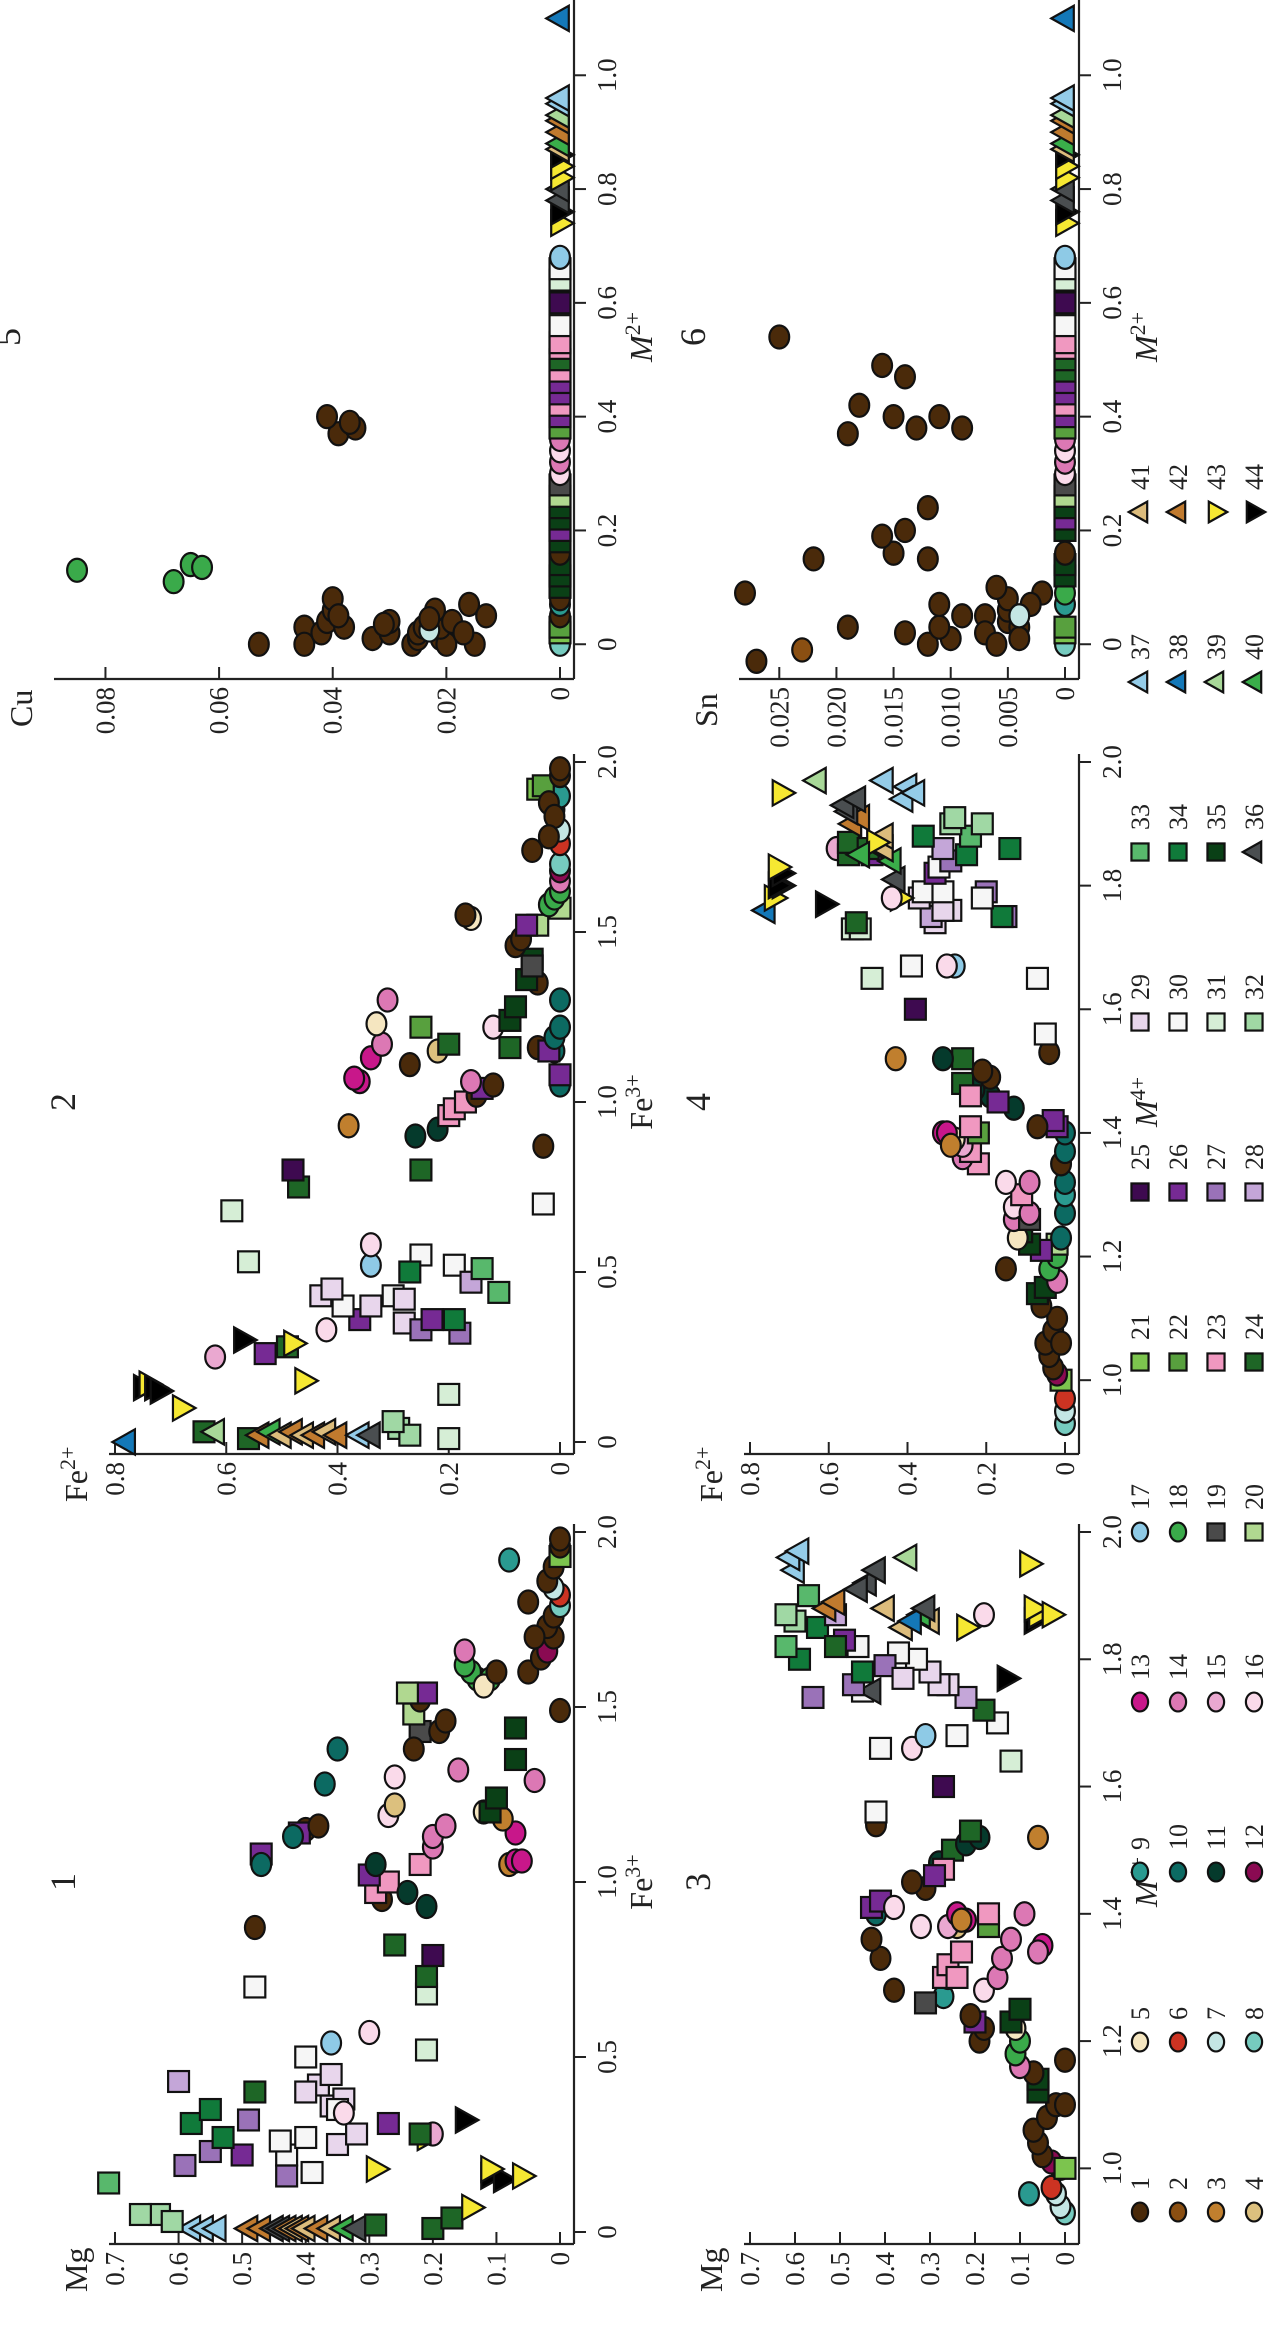 The image size is (1287, 2327). What do you see at coordinates (607, 1272) in the screenshot?
I see `x-tick-label: 0.5` at bounding box center [607, 1272].